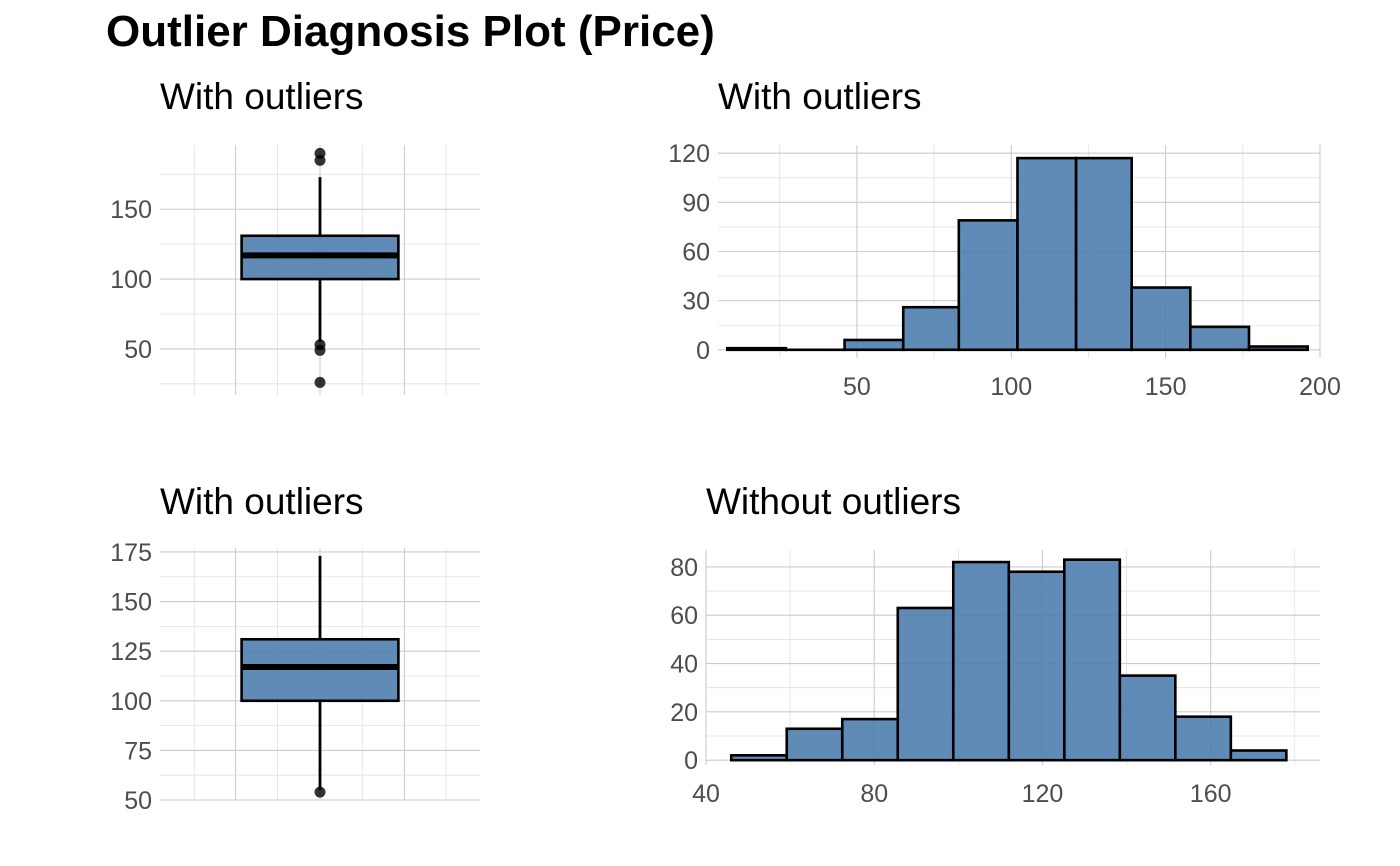 The width and height of the screenshot is (1400, 866). Describe the element at coordinates (1166, 387) in the screenshot. I see `x-tick-label: 150` at that location.